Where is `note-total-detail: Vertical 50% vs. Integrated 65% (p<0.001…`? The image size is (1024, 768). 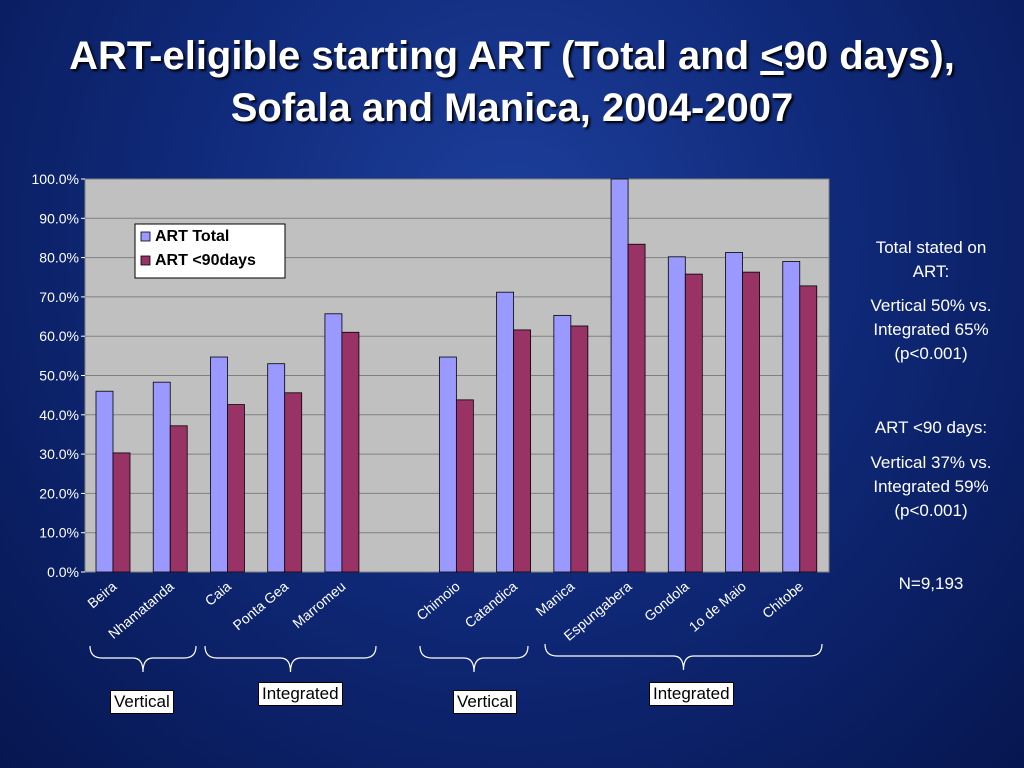 note-total-detail: Vertical 50% vs. Integrated 65% (p<0.001… is located at coordinates (931, 329).